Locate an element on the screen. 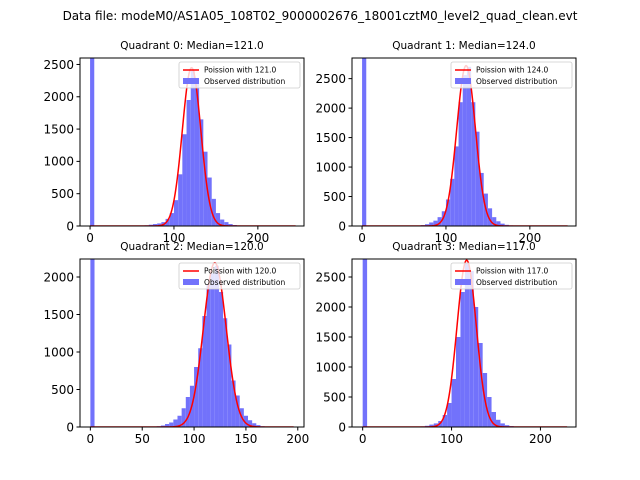  y-tick-label: 1500 is located at coordinates (330, 337).